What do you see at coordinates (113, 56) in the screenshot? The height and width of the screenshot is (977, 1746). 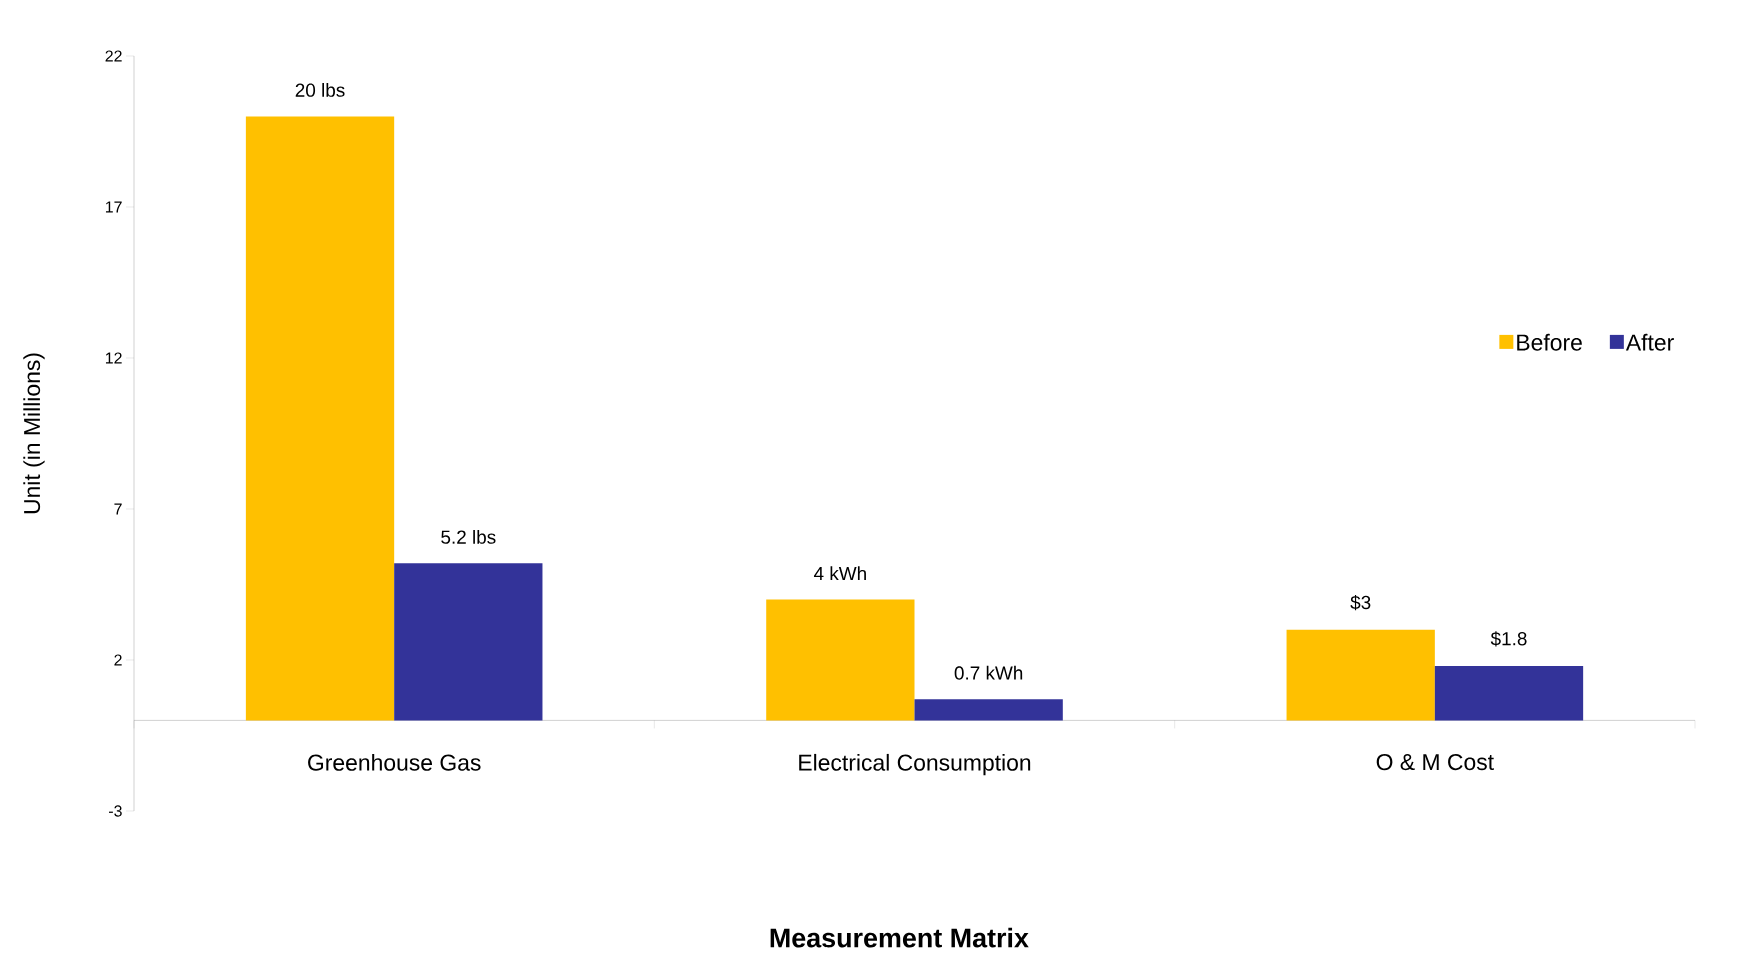 I see `y-tick-label: 22` at bounding box center [113, 56].